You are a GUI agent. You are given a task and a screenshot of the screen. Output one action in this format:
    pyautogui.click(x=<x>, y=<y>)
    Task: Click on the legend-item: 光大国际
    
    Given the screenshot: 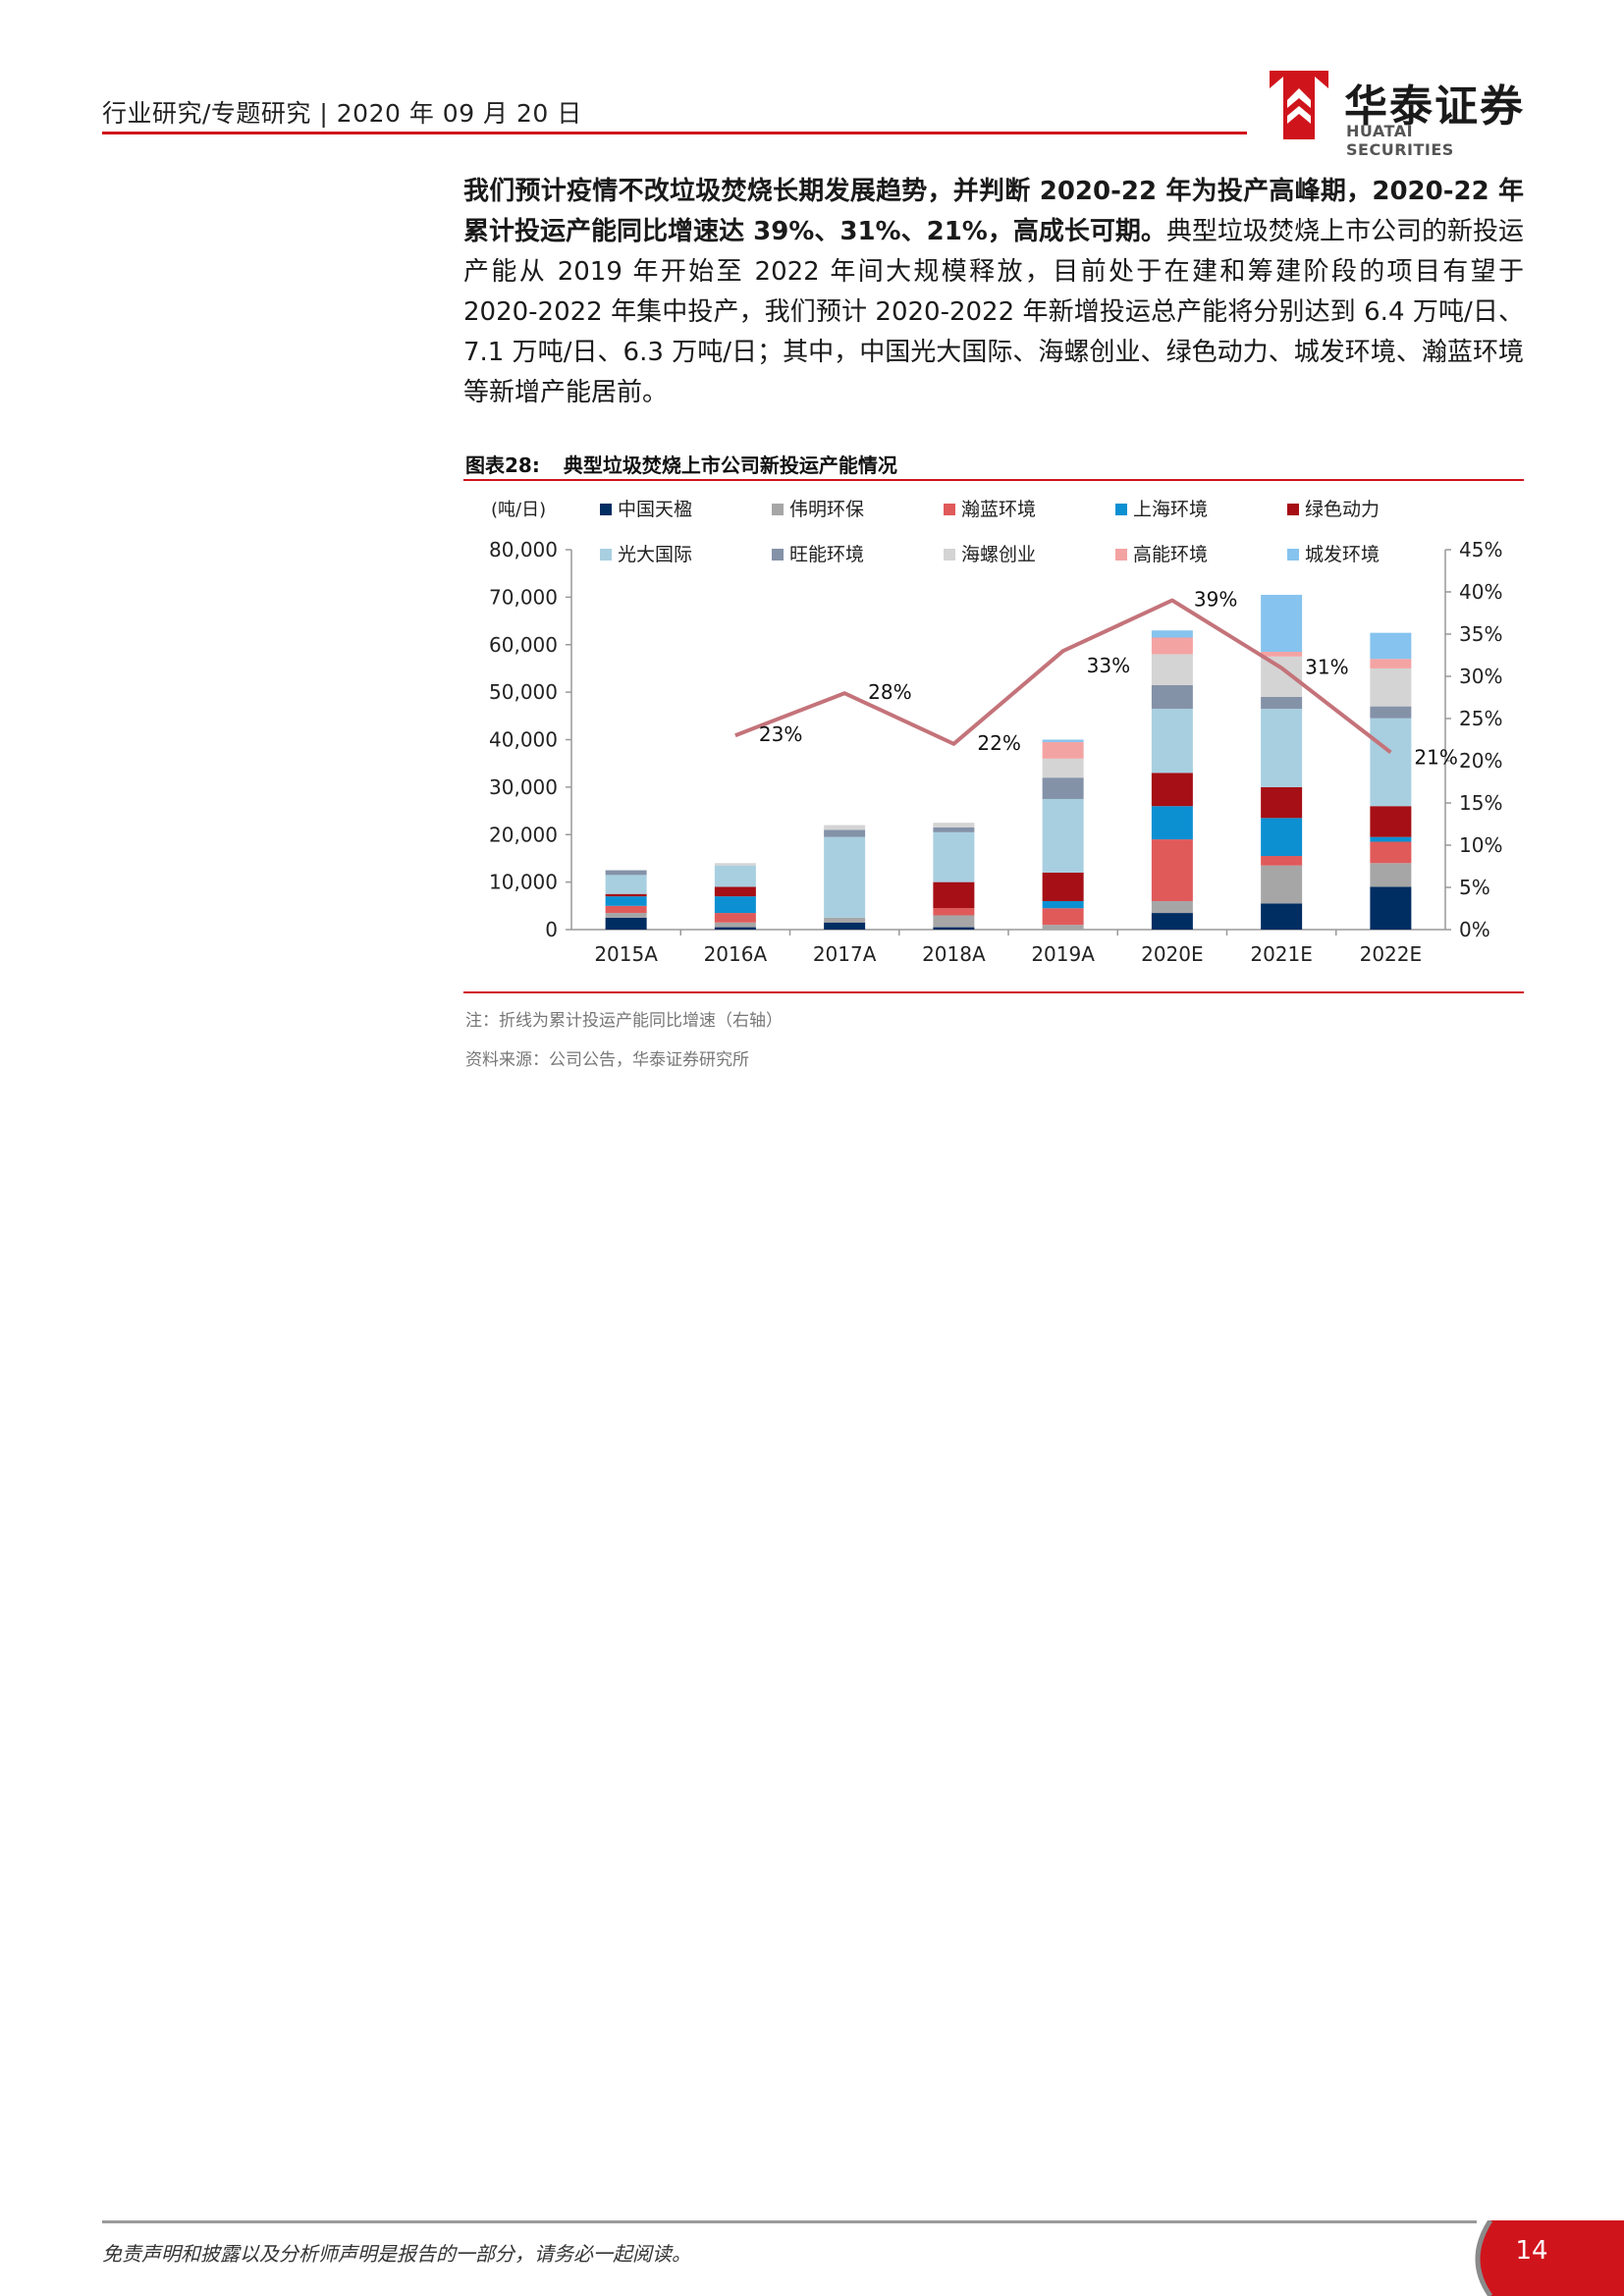 What is the action you would take?
    pyautogui.click(x=646, y=554)
    